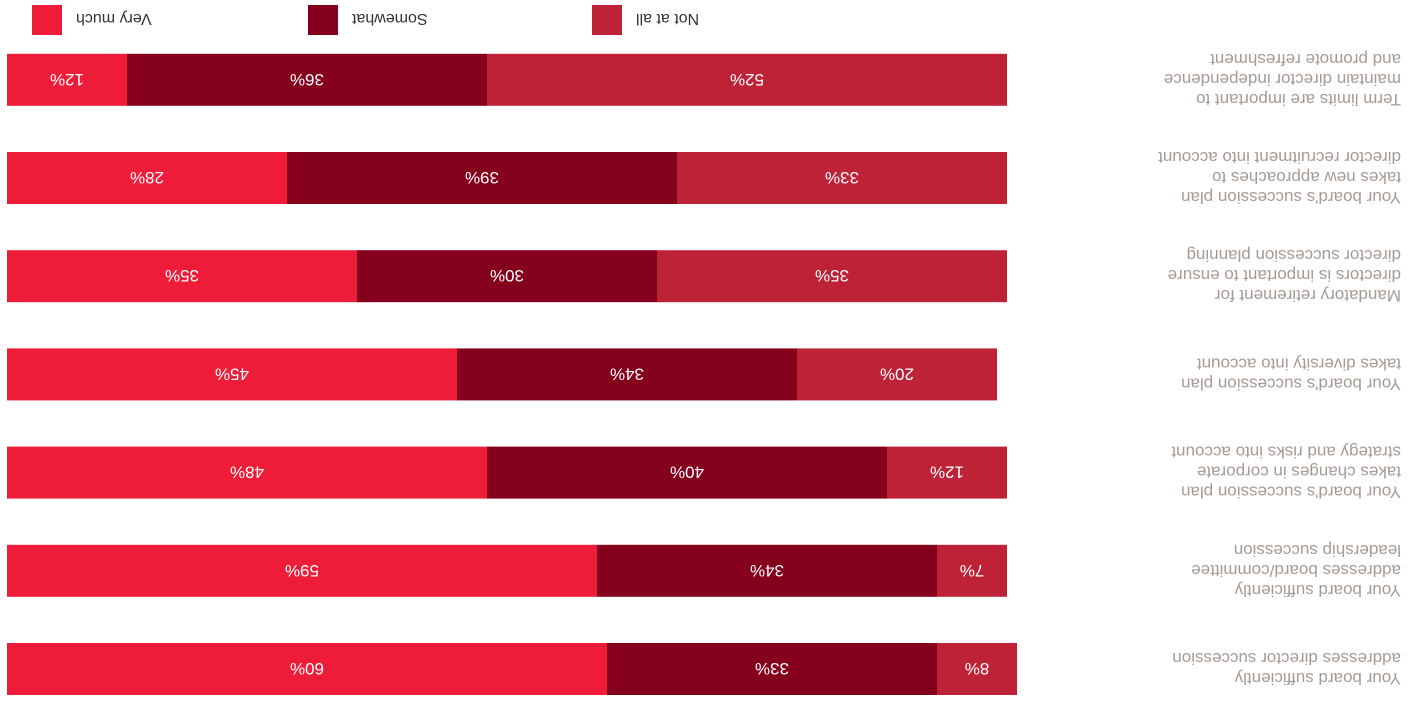  I want to click on data-label-very-much-3: 48%, so click(247, 472).